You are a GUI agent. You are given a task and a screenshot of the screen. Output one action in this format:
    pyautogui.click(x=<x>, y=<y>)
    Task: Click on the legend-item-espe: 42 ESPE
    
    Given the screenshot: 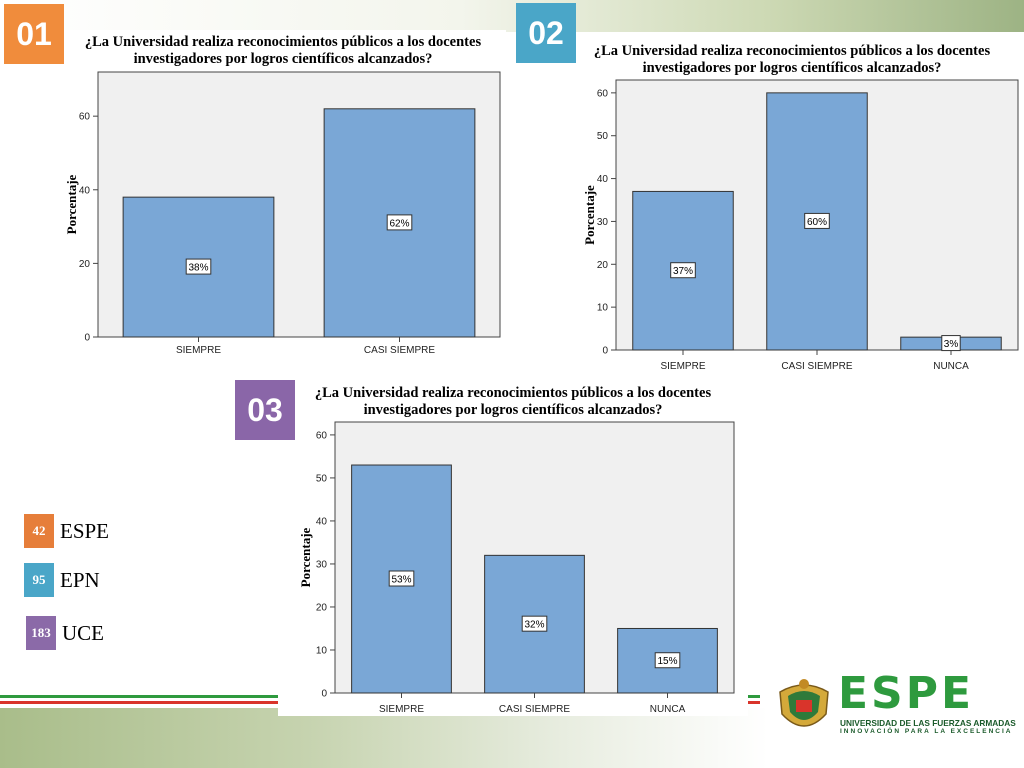 What is the action you would take?
    pyautogui.click(x=66, y=531)
    